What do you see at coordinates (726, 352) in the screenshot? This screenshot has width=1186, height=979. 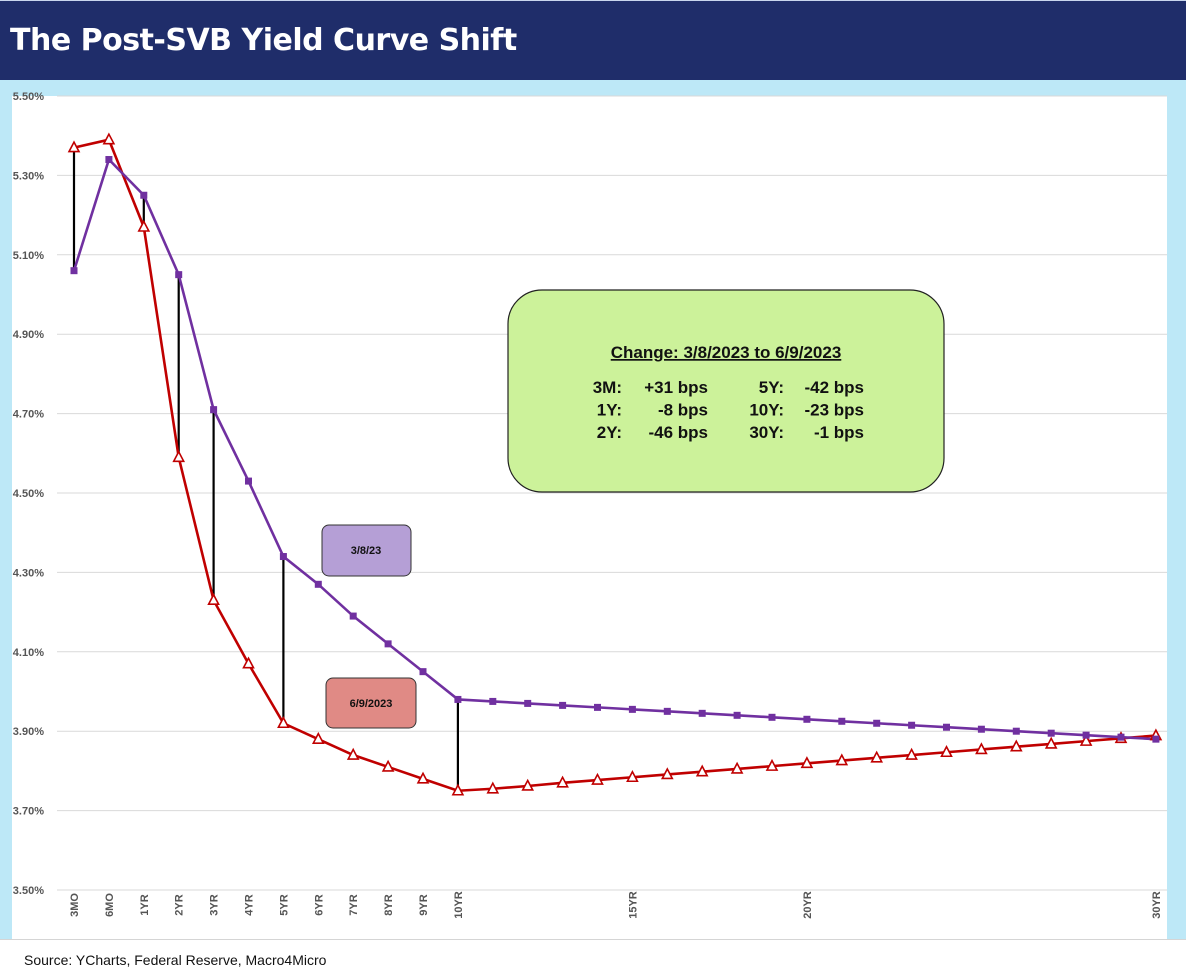 I see `callout-title: Change: 3/8/2023 to 6/9/2023` at bounding box center [726, 352].